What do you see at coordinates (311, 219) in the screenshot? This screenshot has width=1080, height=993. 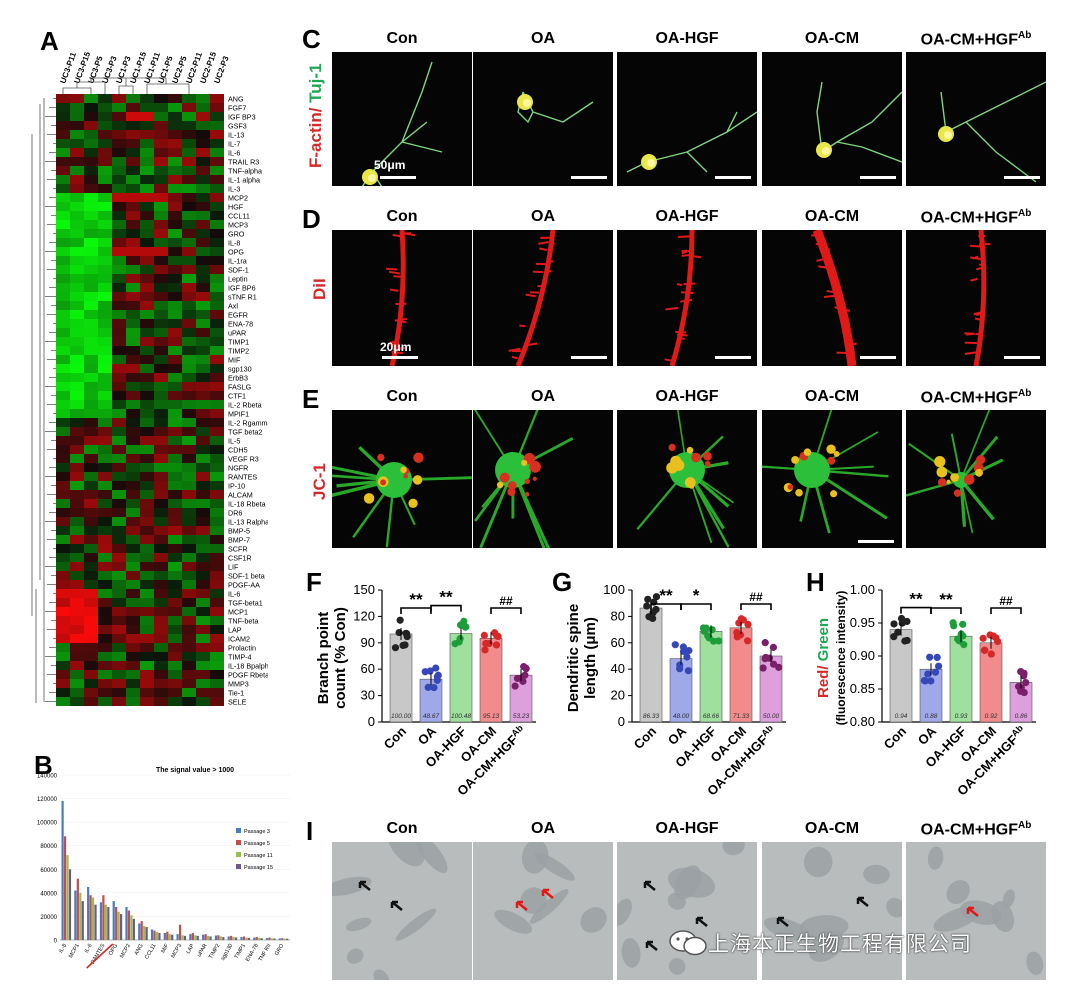 I see `panel-label-d: D` at bounding box center [311, 219].